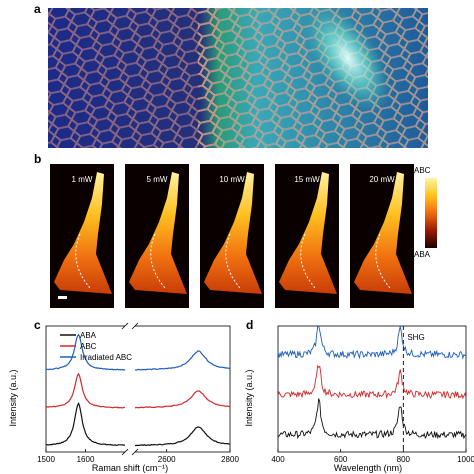 This screenshot has width=474, height=474. What do you see at coordinates (431, 213) in the screenshot?
I see `colorbar` at bounding box center [431, 213].